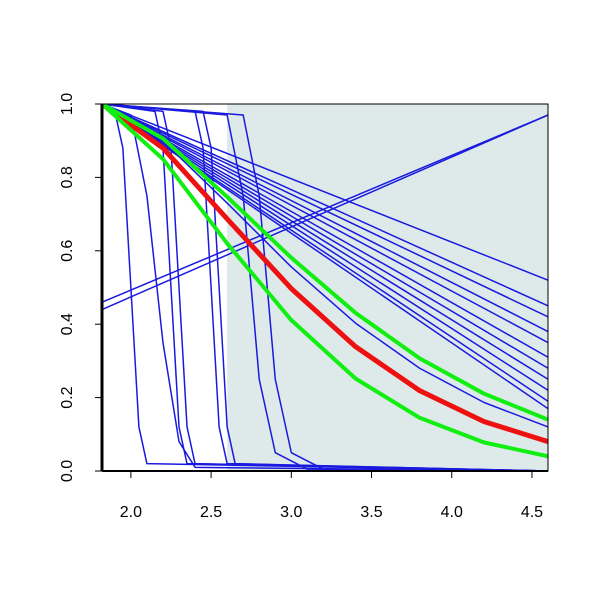 The image size is (600, 605). I want to click on x-tick-label: 4.5, so click(532, 512).